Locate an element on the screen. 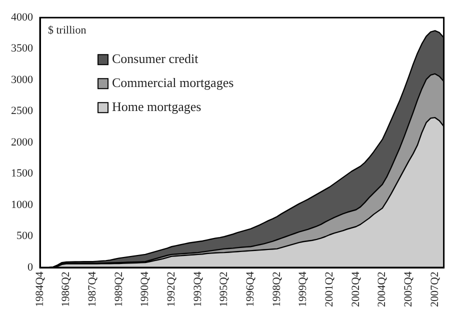  y-tick-label: 2000 is located at coordinates (22, 142).